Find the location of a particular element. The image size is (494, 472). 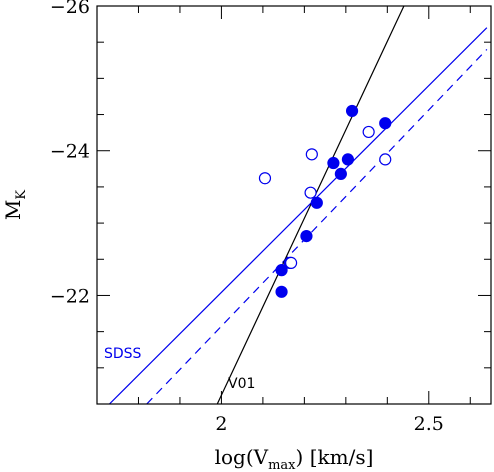

annotation-sdss: SDSS is located at coordinates (123, 354).